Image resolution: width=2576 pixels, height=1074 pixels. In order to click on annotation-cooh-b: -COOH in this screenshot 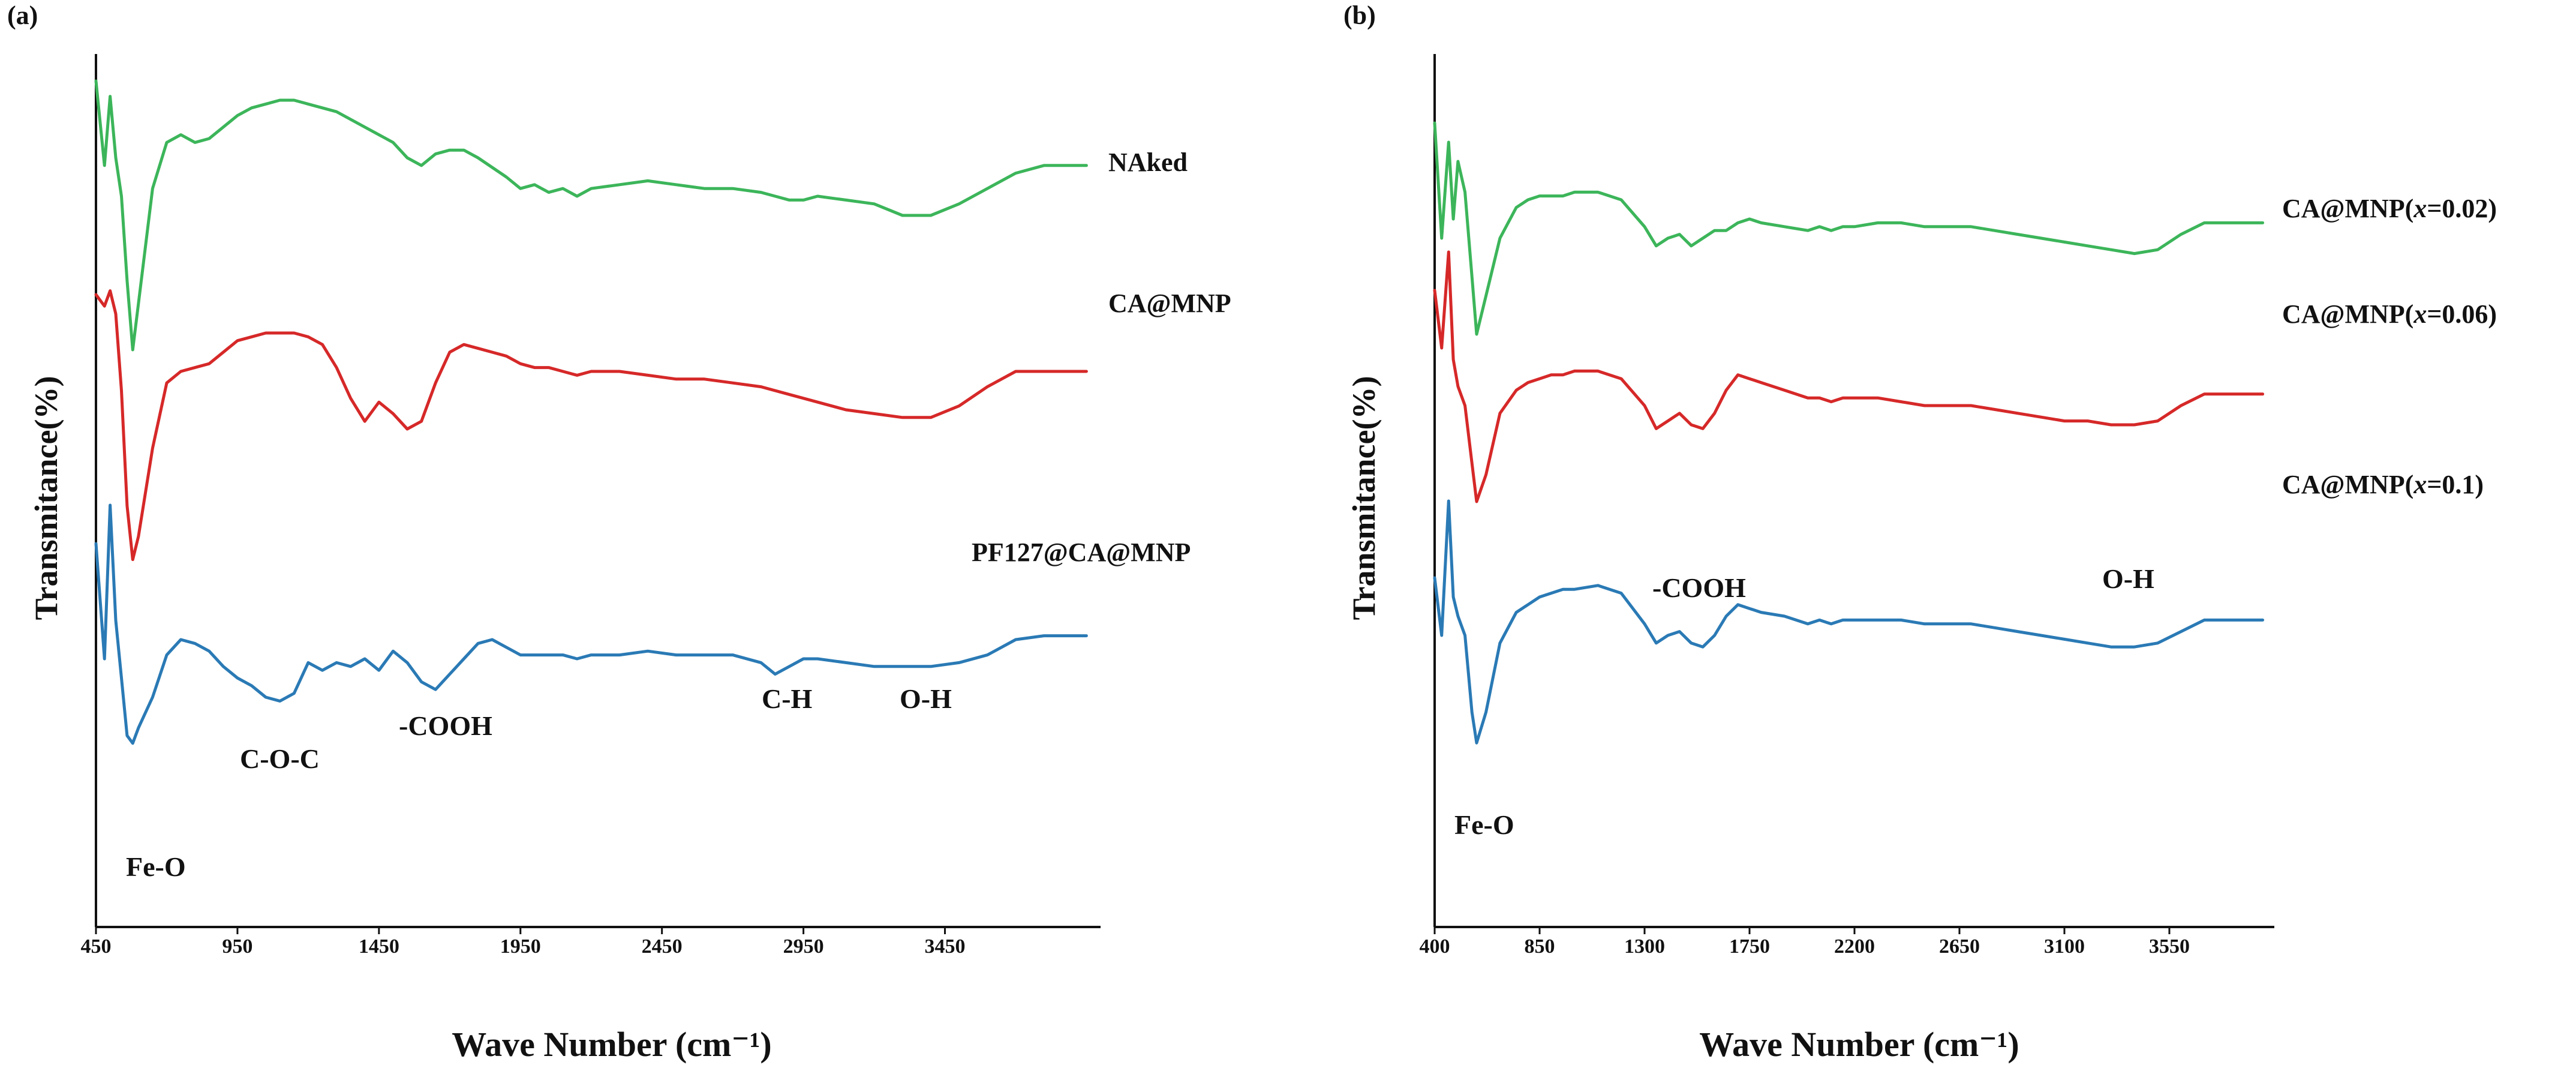, I will do `click(1699, 587)`.